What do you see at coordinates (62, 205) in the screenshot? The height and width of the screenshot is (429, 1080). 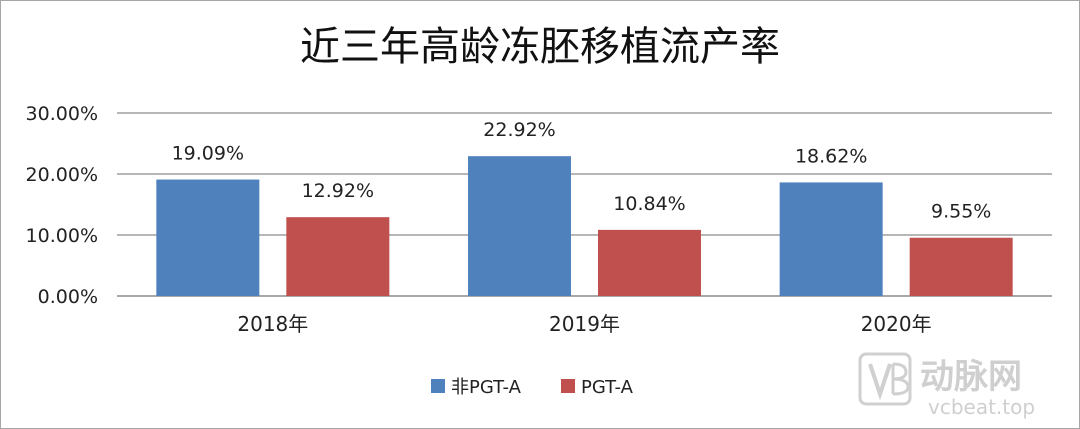 I see `y-axis-ticks: 0.00% 10.00% 20.00% 30.00%` at bounding box center [62, 205].